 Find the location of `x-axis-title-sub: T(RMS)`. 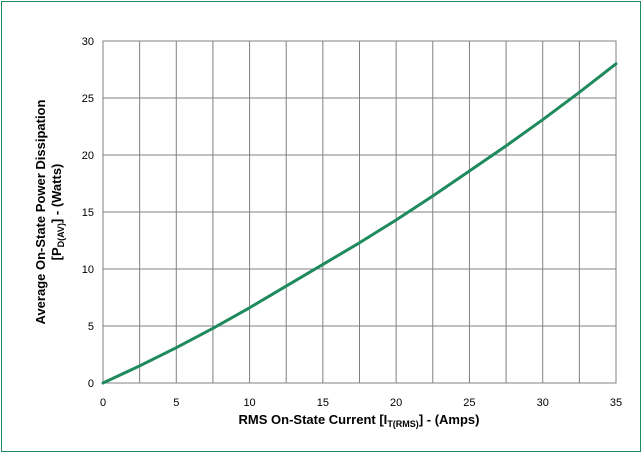

x-axis-title-sub: T(RMS) is located at coordinates (403, 424).